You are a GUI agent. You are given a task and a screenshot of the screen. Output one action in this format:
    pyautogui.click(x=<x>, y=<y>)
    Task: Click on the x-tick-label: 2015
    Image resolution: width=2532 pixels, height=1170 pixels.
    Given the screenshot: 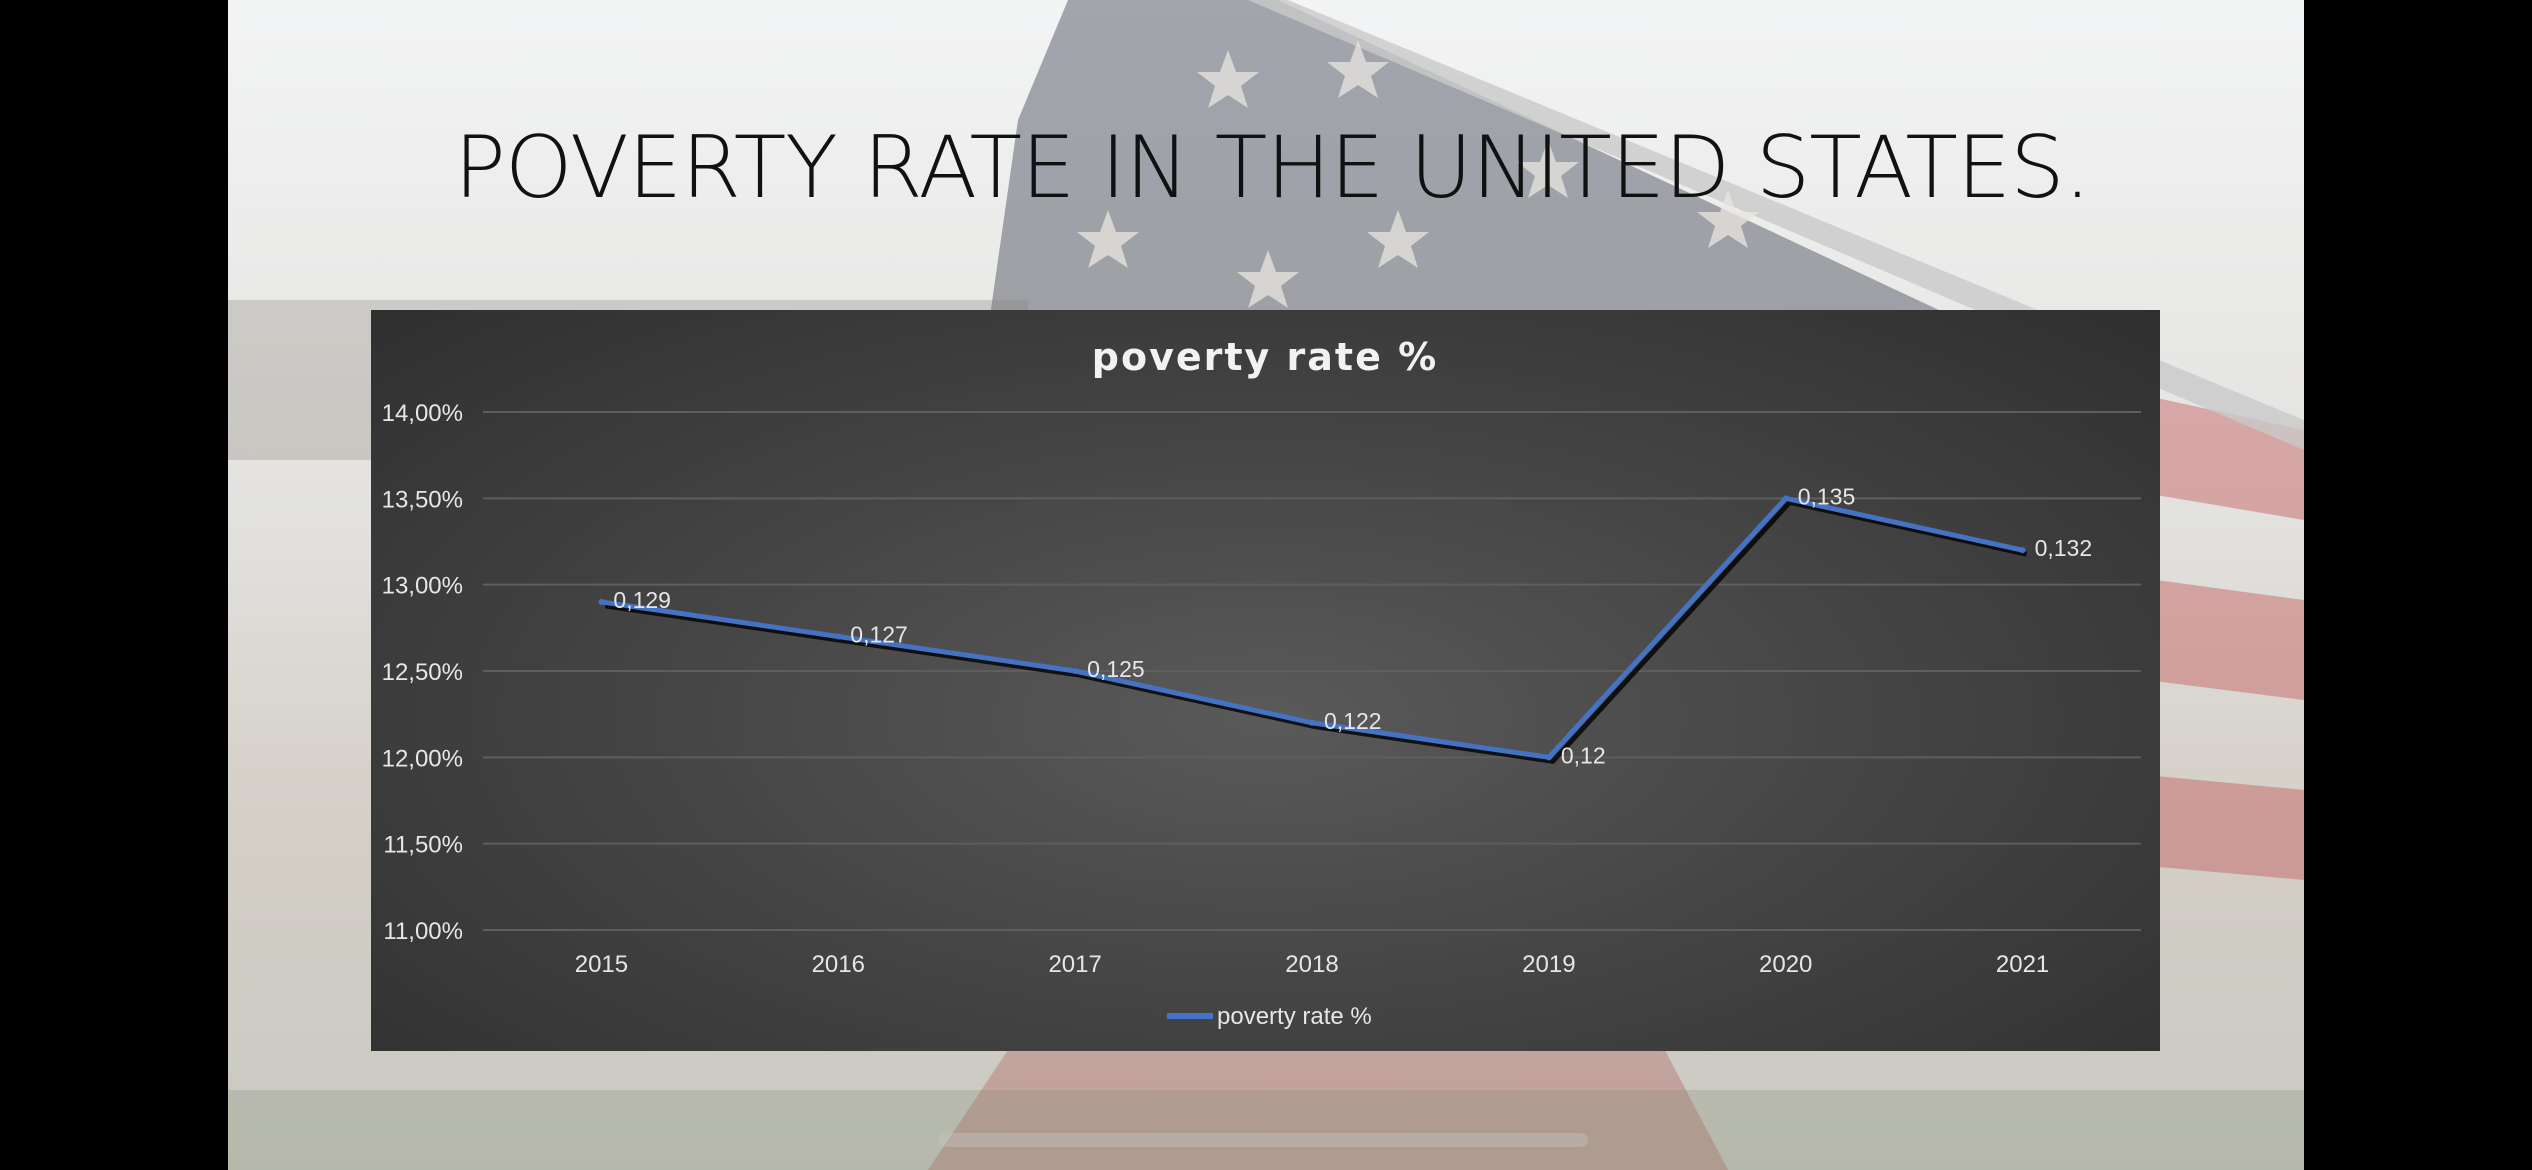 What is the action you would take?
    pyautogui.click(x=601, y=964)
    